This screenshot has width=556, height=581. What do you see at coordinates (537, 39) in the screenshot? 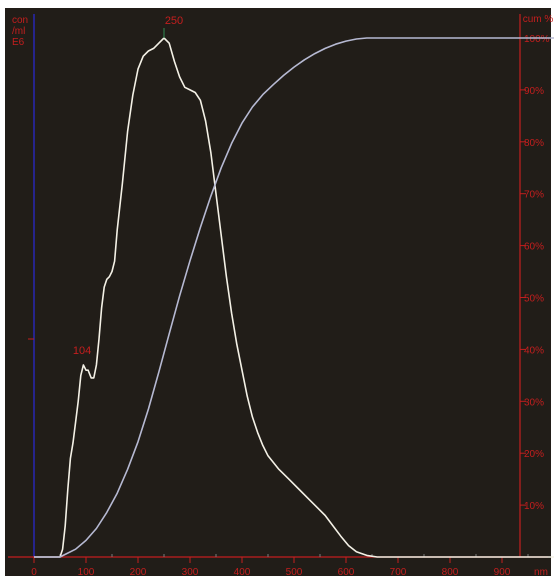
I see `right-tick-label: 100%` at bounding box center [537, 39].